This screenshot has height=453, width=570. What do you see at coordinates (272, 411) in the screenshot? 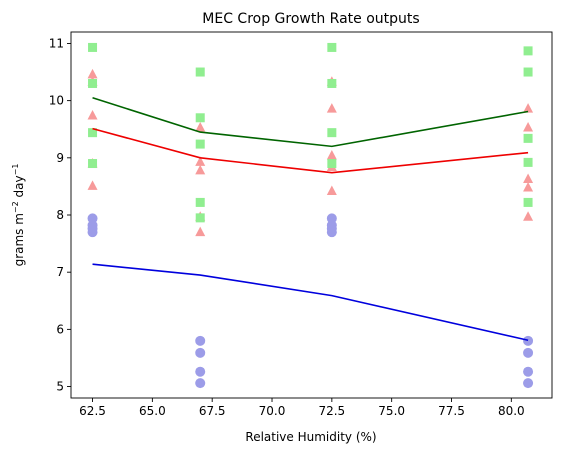
I see `x-tick-label: 70.0` at bounding box center [272, 411].